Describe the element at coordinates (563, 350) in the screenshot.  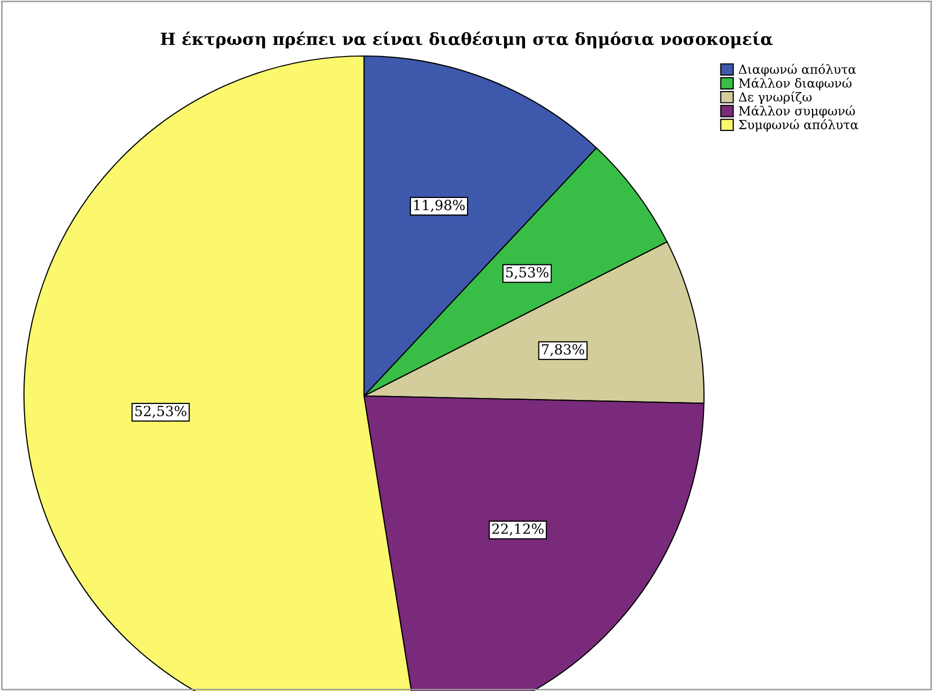
I see `data-label: 7,83%` at that location.